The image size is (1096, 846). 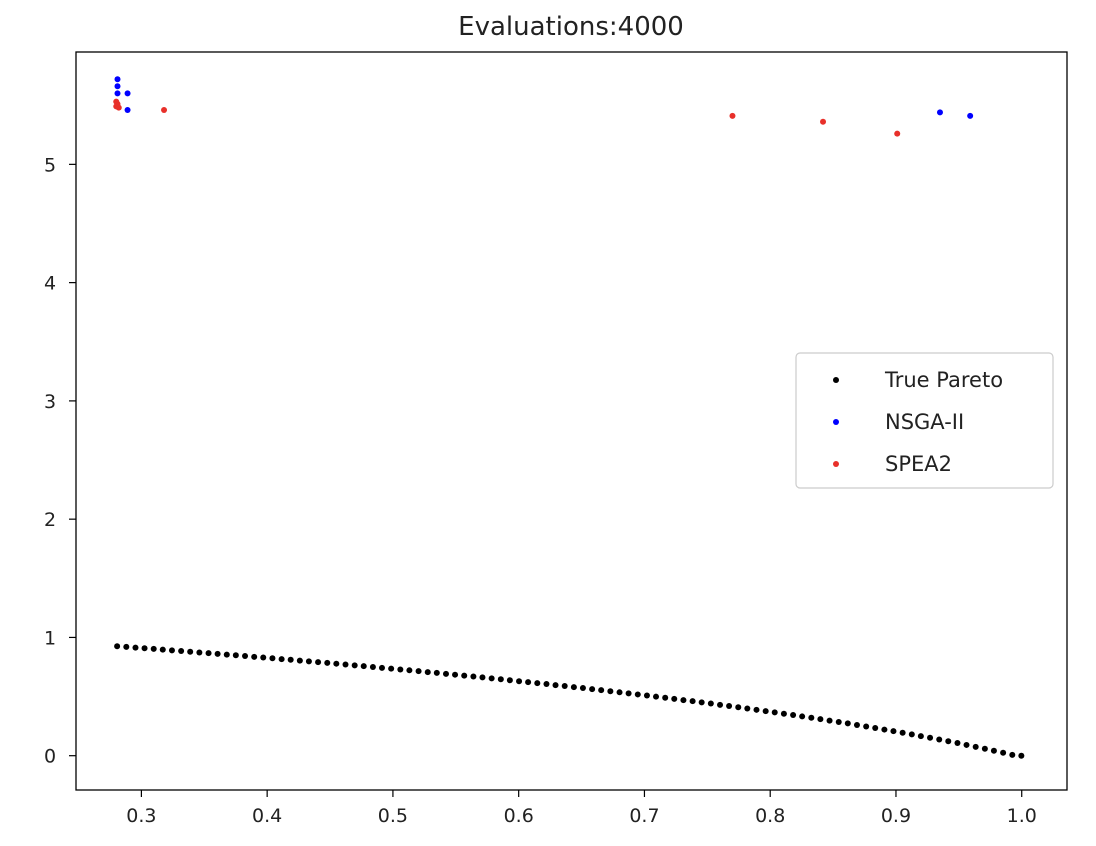 I want to click on legend-marker-nsga-ii, so click(x=836, y=422).